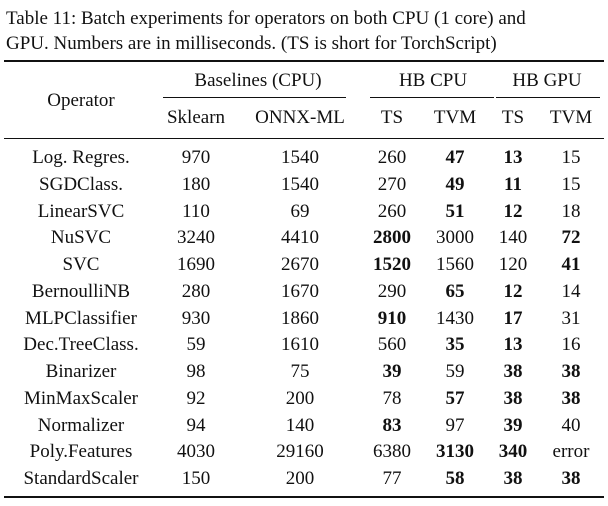  Describe the element at coordinates (392, 345) in the screenshot. I see `cell-cpu-ts: 560` at that location.